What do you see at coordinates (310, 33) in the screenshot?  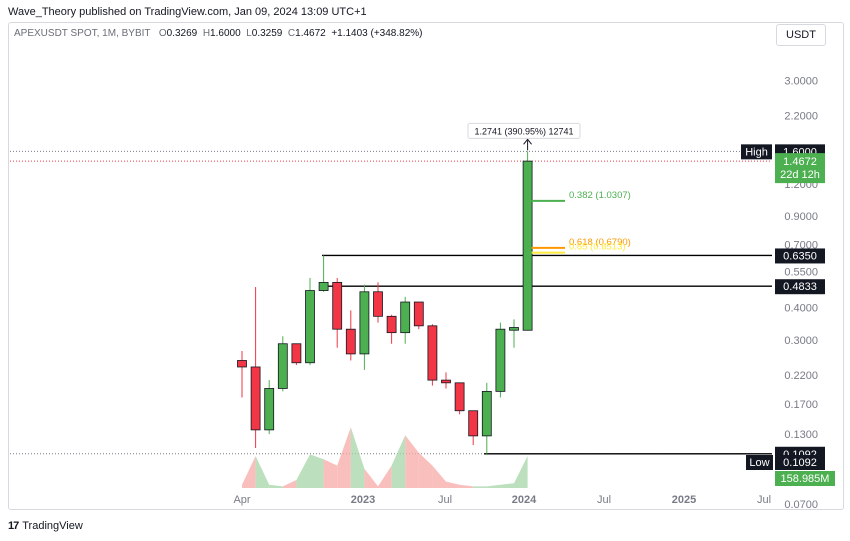 I see `legend-close: 1.4672` at bounding box center [310, 33].